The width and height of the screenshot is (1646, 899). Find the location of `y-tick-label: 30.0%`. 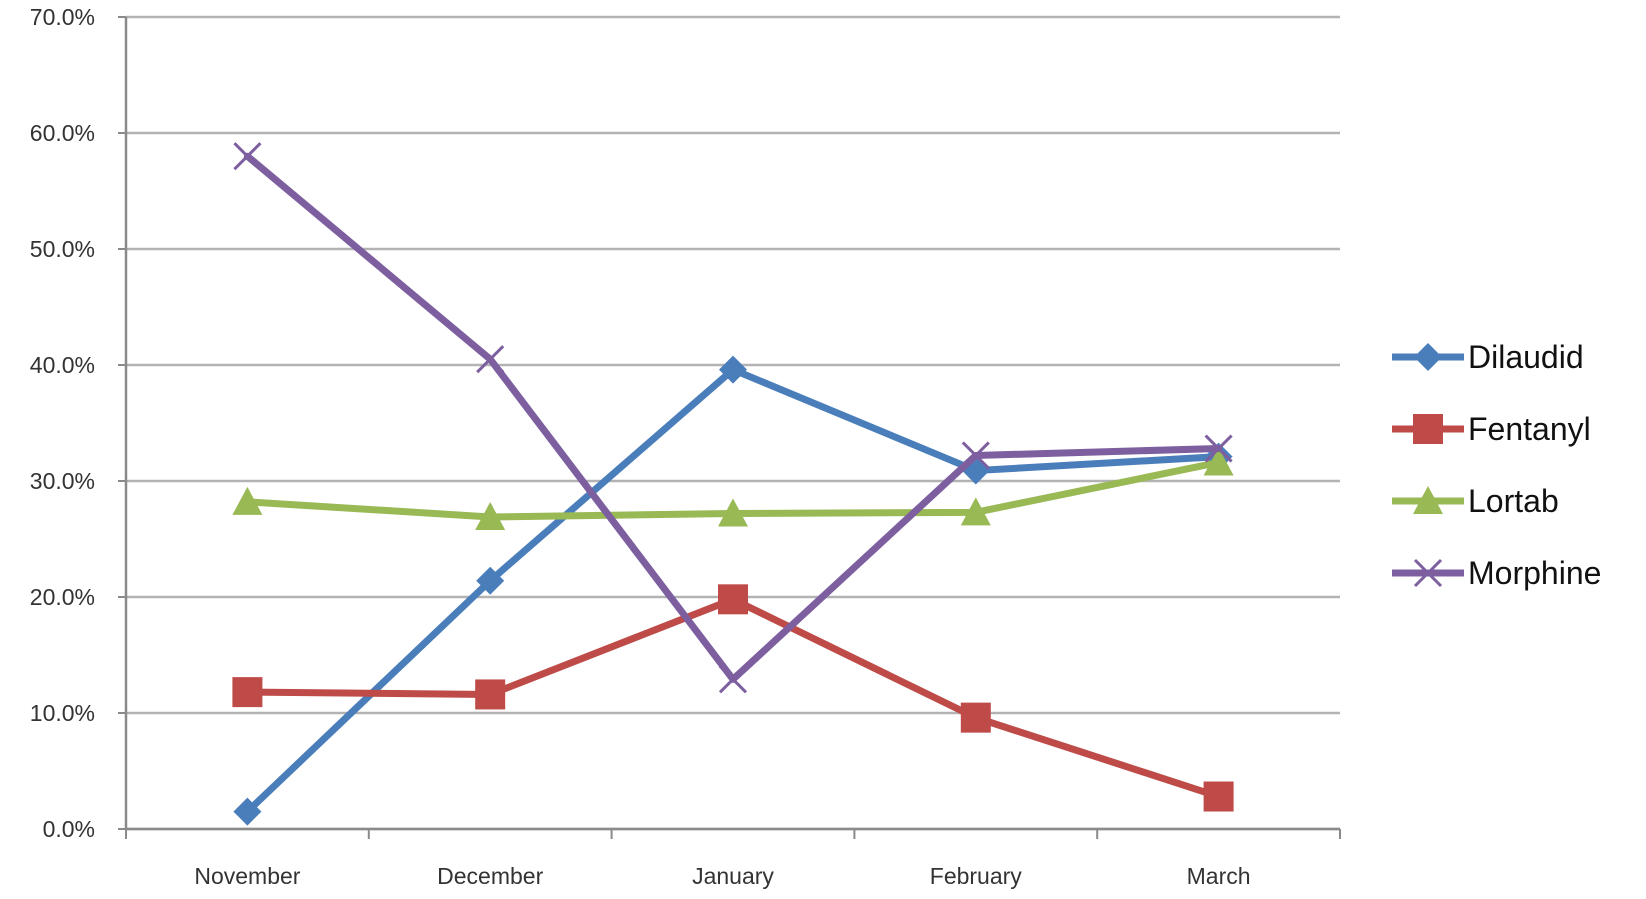

y-tick-label: 30.0% is located at coordinates (62, 481).